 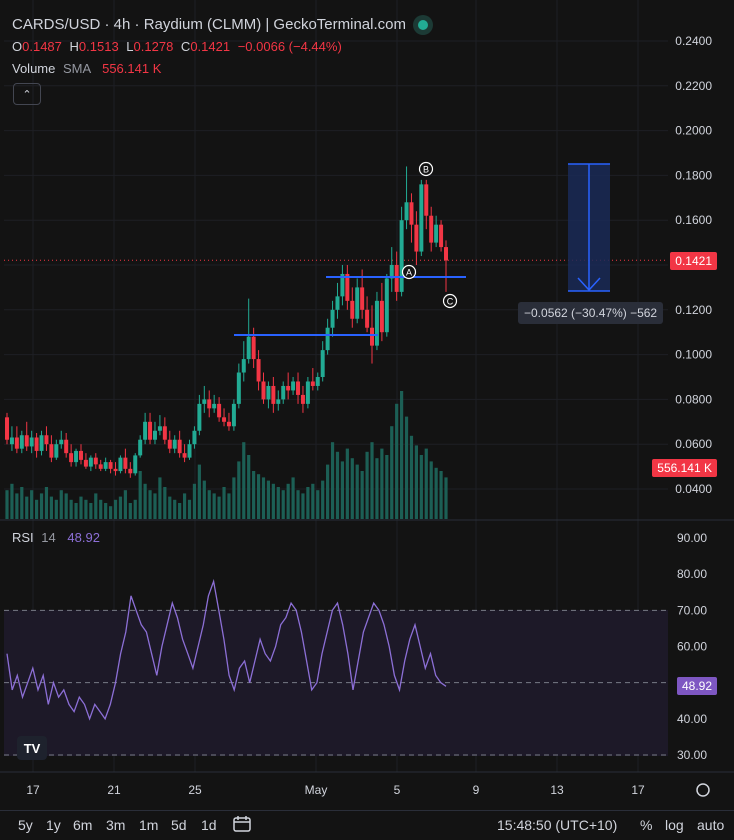 I want to click on range-button-3m: 3m, so click(x=116, y=825).